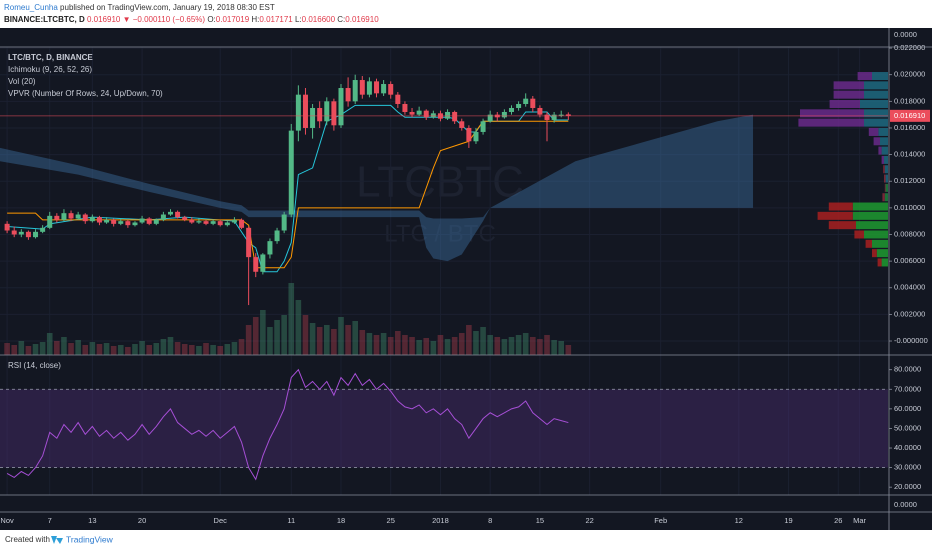  Describe the element at coordinates (788, 520) in the screenshot. I see `x-tick-label: 19` at that location.